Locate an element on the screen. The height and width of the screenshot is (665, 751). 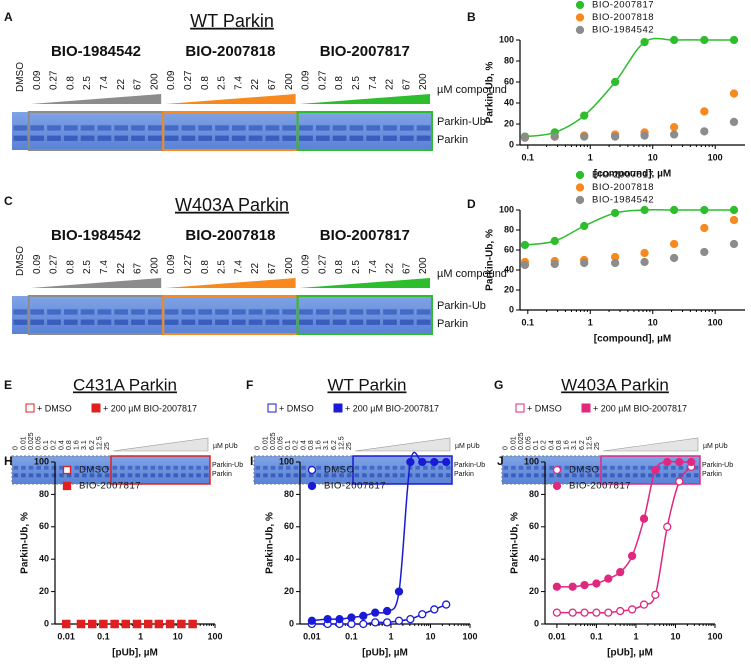
y-tick-label: 20 is located at coordinates (509, 123).